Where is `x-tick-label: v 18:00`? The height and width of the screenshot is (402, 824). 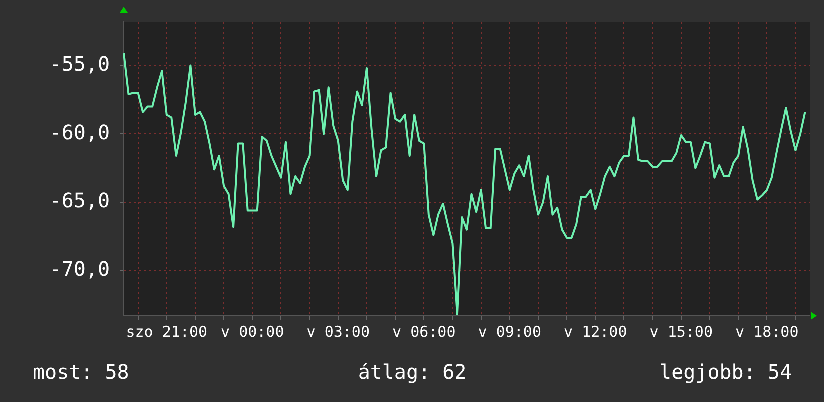
x-tick-label: v 18:00 is located at coordinates (767, 331).